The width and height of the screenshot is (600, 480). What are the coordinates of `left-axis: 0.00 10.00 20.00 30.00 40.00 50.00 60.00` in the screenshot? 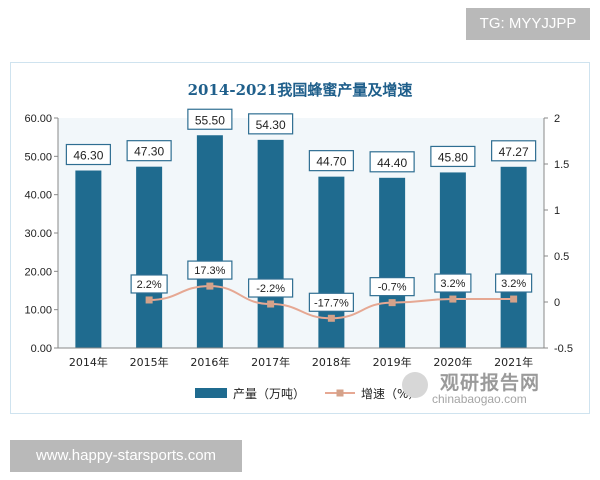 It's located at (41, 234).